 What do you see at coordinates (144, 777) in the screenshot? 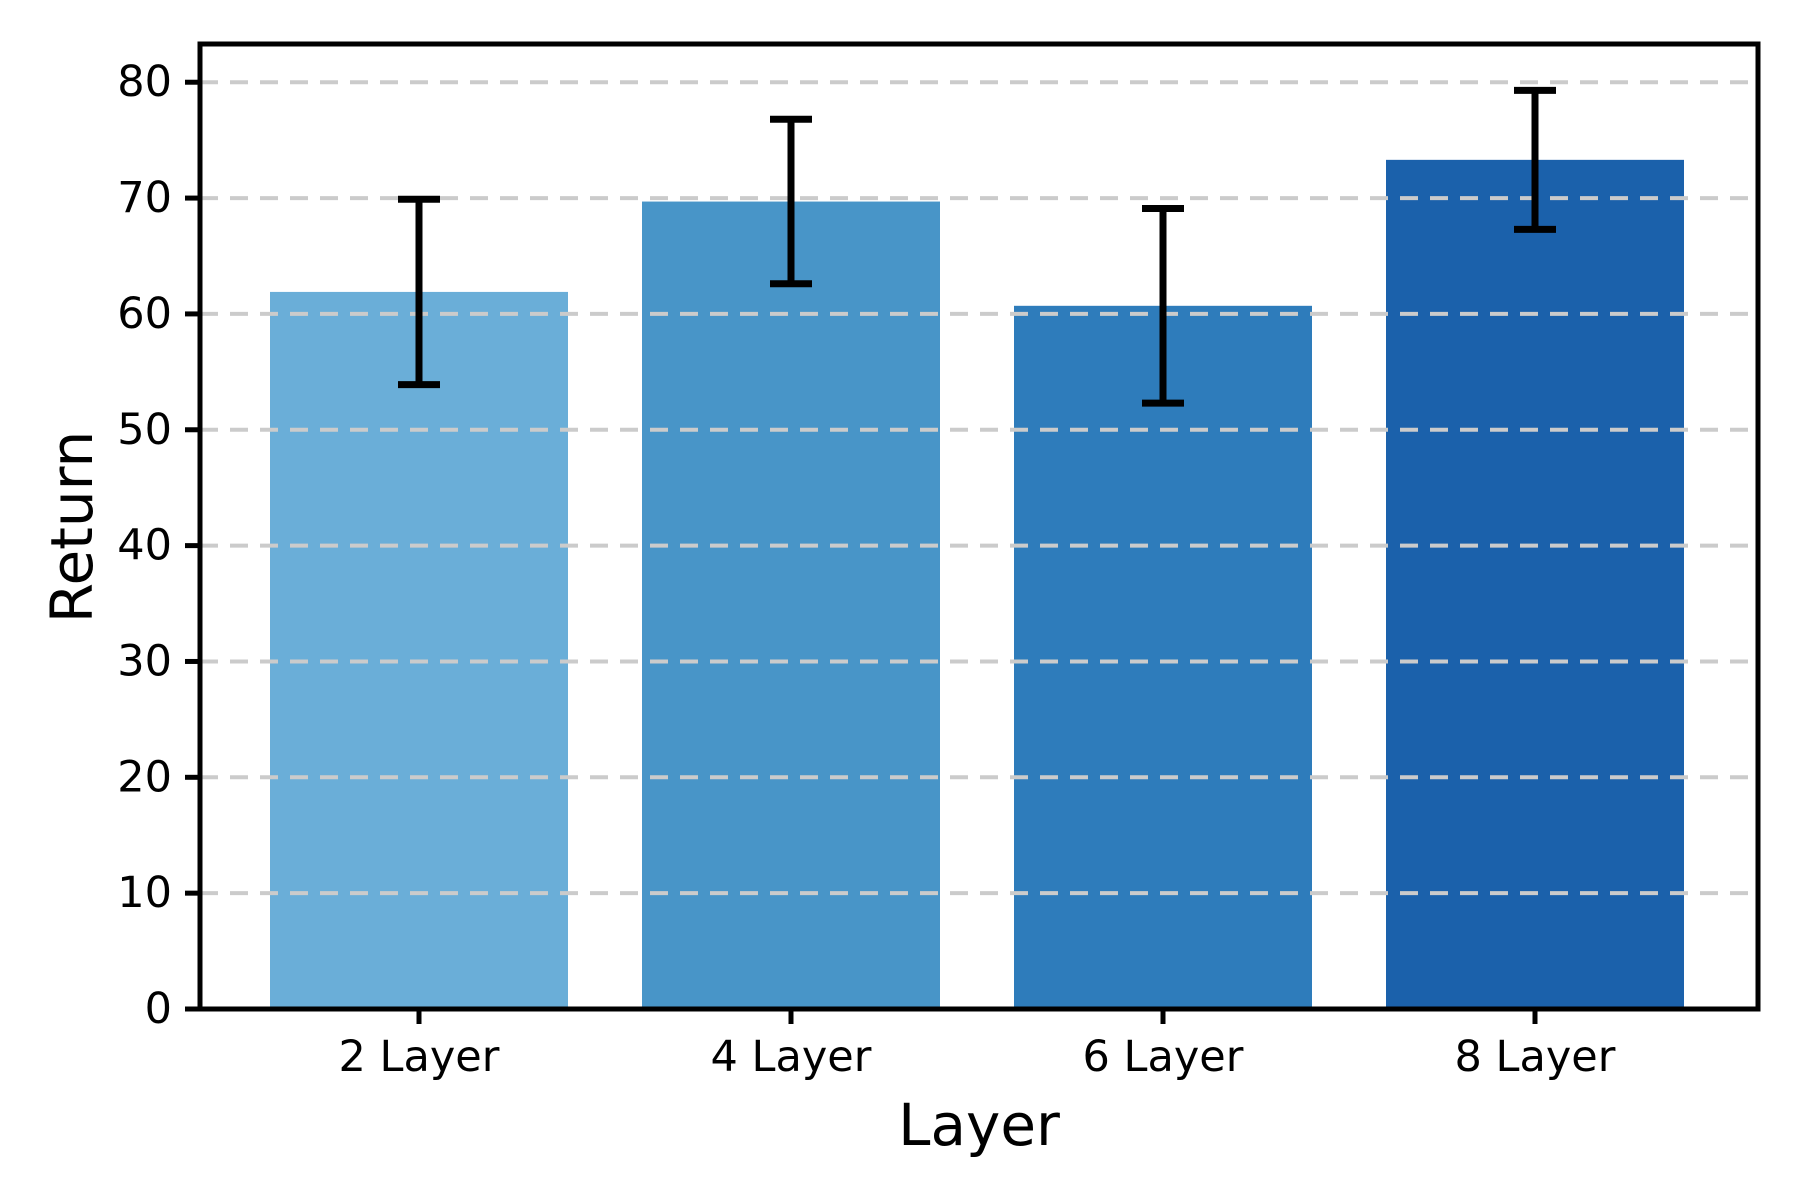
I see `y-tick-label-20: 20` at bounding box center [144, 777].